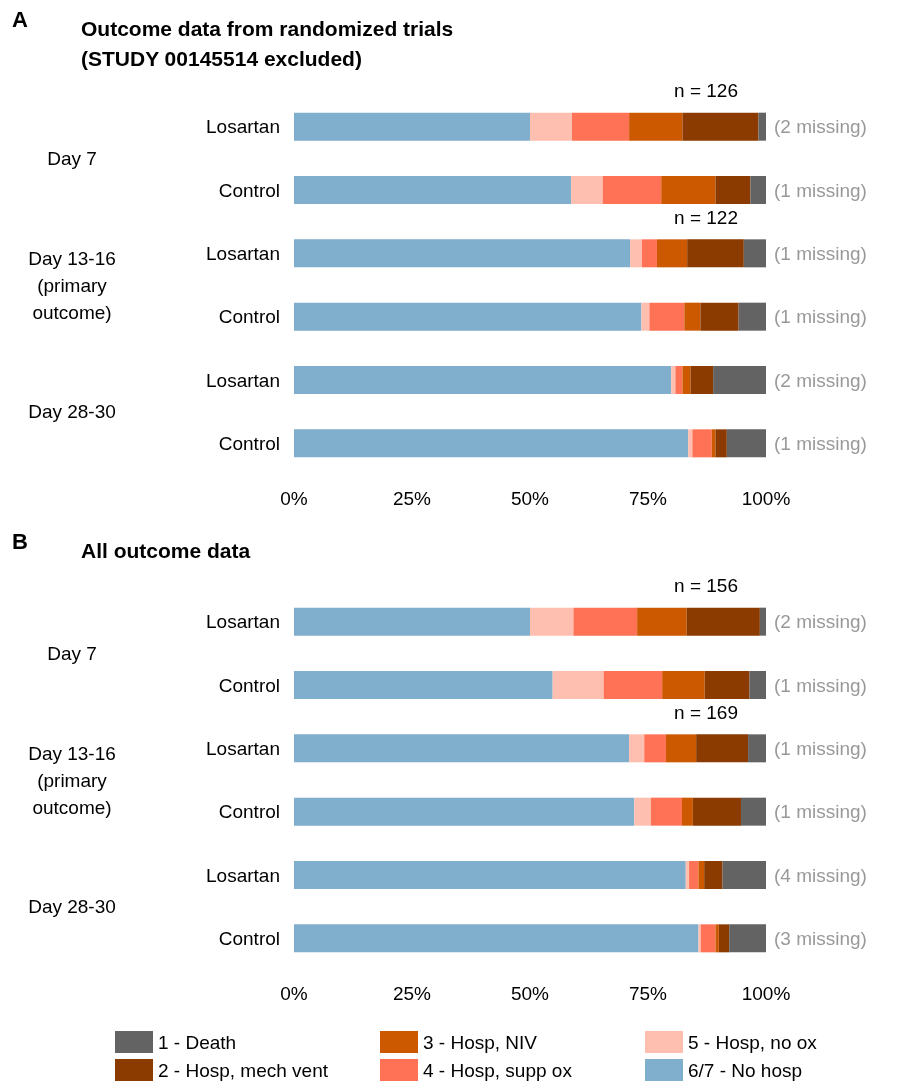 The image size is (898, 1092). I want to click on text: (4 missing), so click(820, 875).